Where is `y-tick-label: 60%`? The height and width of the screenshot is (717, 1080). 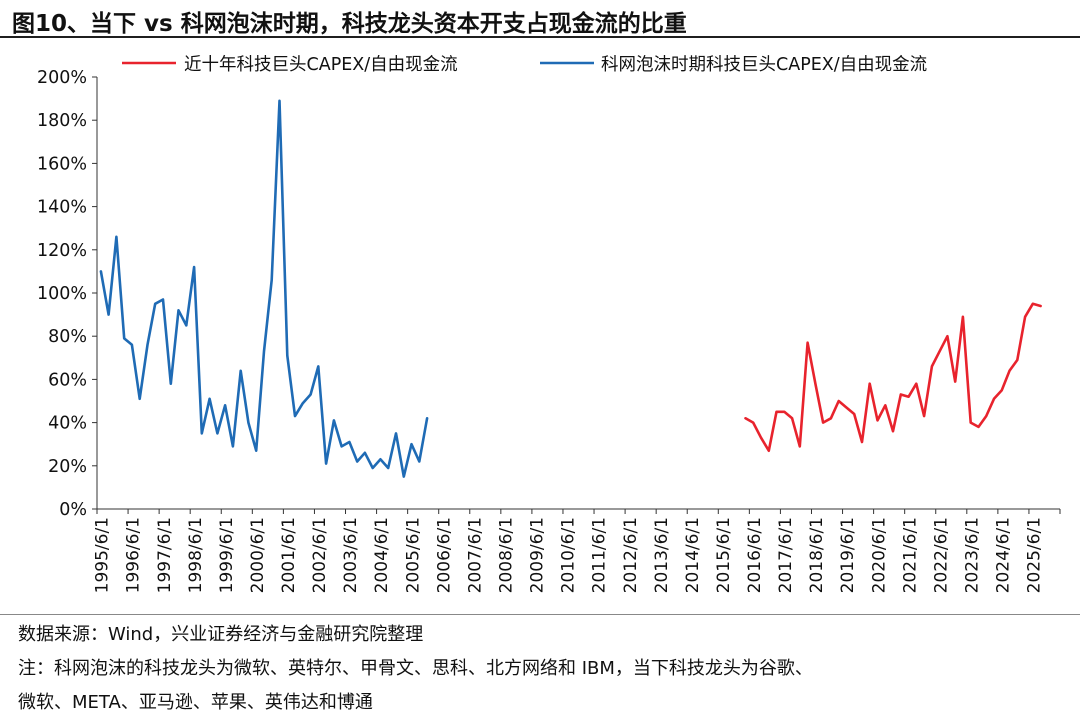
y-tick-label: 60% is located at coordinates (67, 380).